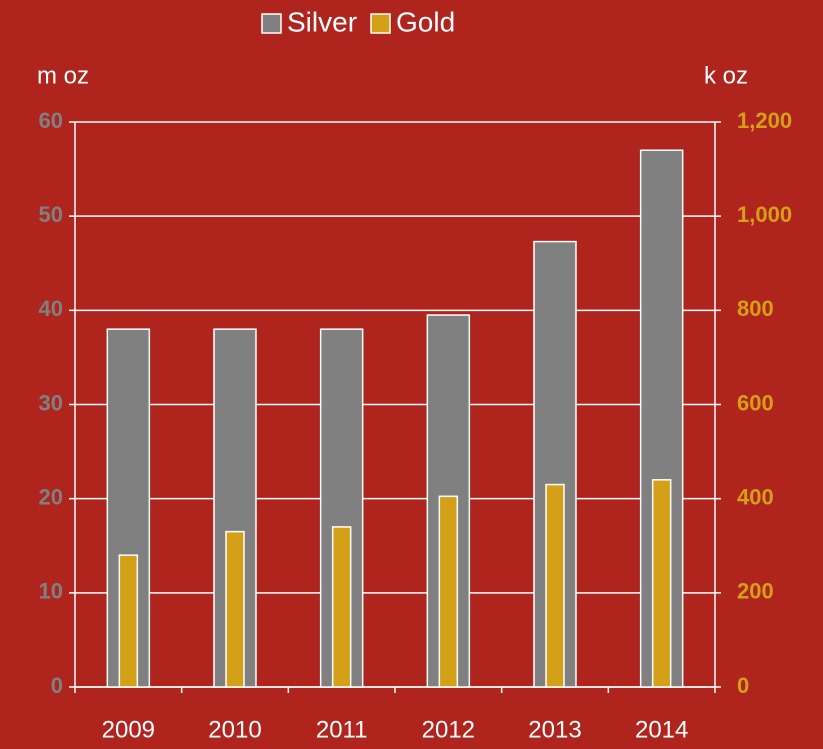 The height and width of the screenshot is (749, 823). I want to click on legend-label: Gold, so click(425, 21).